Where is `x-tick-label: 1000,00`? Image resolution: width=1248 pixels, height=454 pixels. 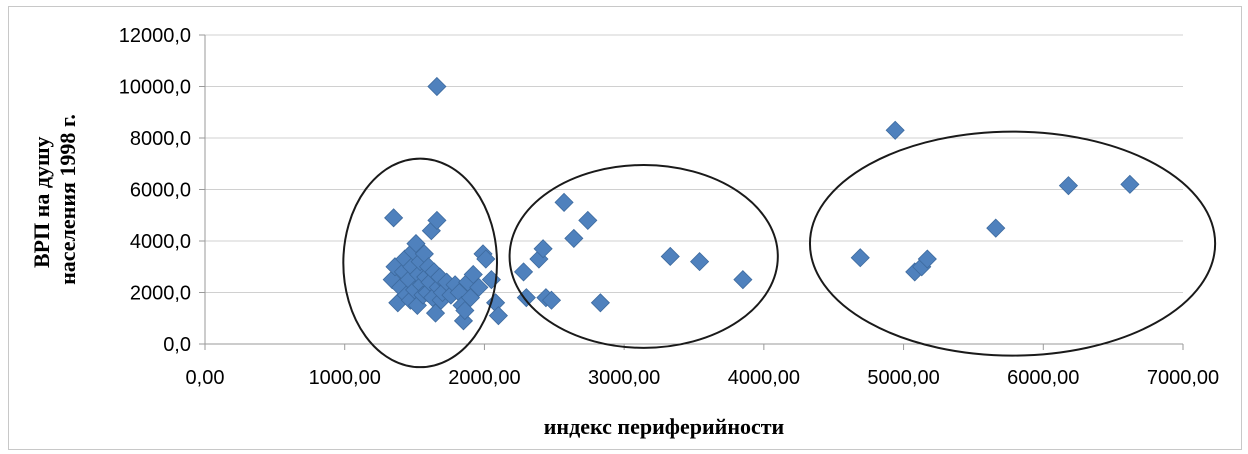
x-tick-label: 1000,00 is located at coordinates (345, 378).